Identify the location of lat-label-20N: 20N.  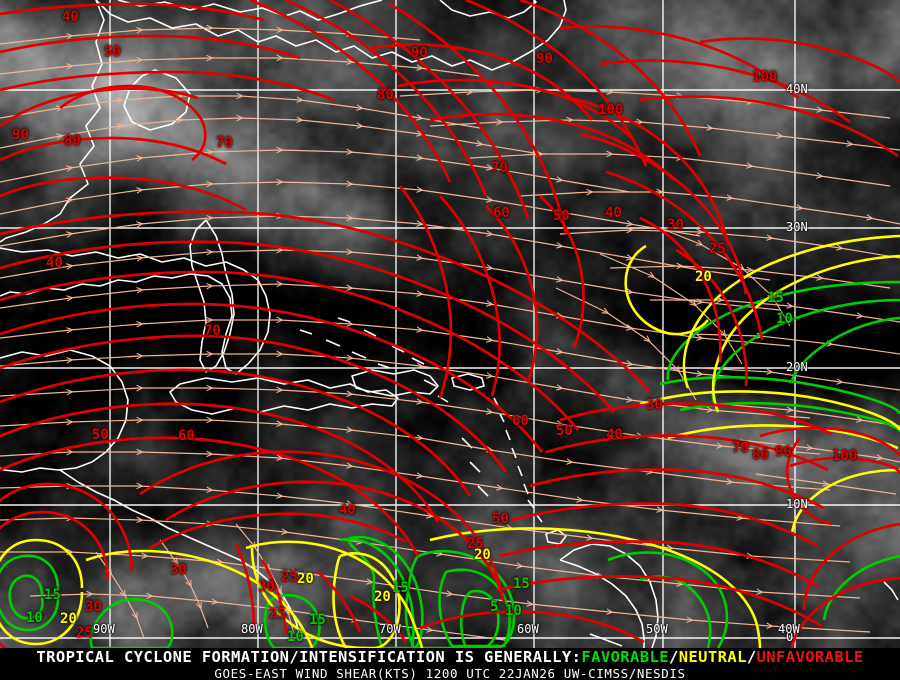
(797, 367).